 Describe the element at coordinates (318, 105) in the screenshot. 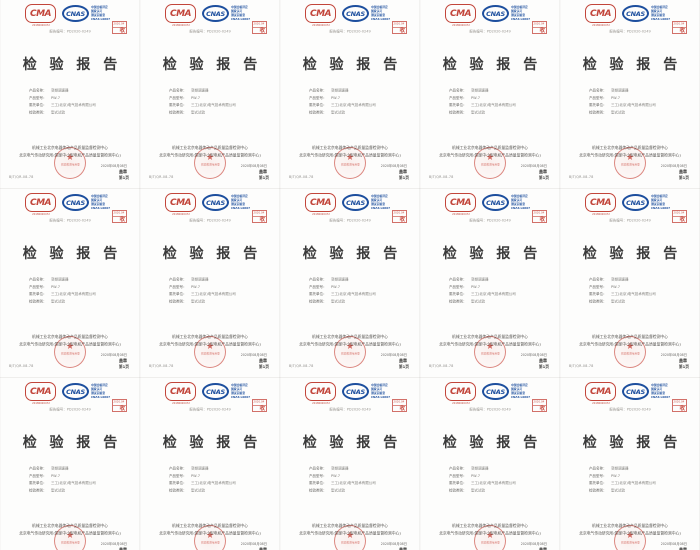

I see `field-label: 委托单位：` at that location.